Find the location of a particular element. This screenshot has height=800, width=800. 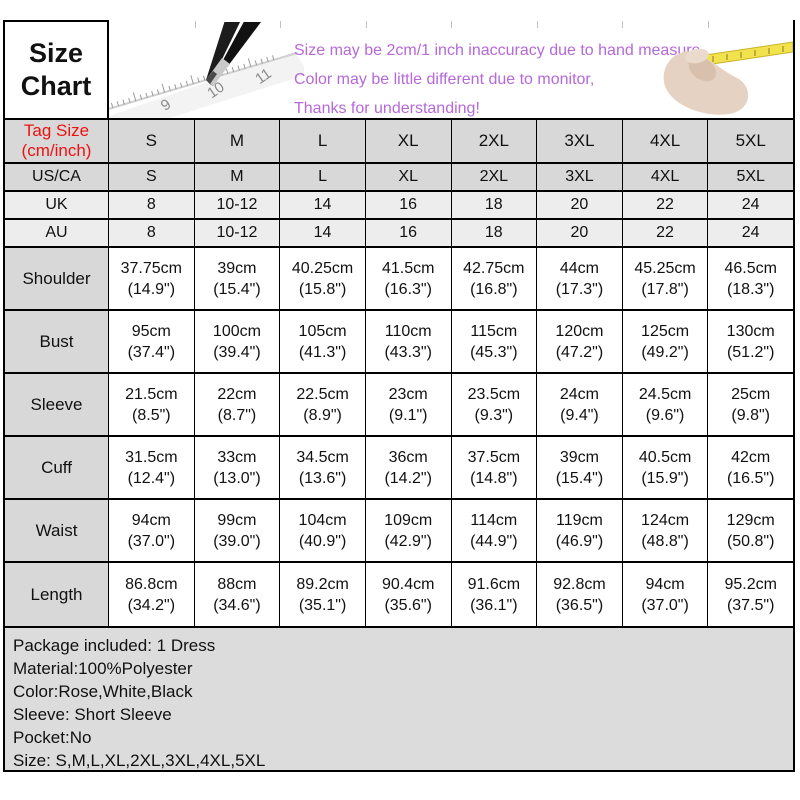

measure-inch: (13.6") is located at coordinates (322, 478).